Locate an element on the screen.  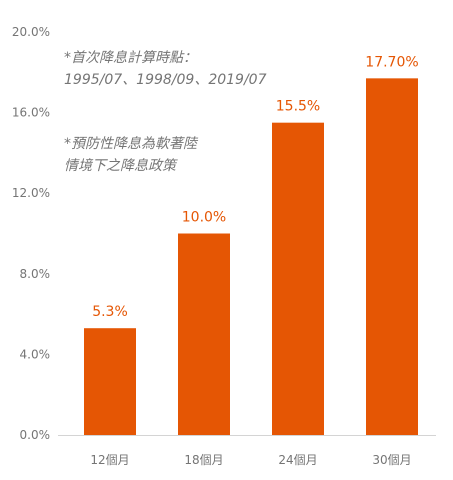
x-category-label: 18個月 is located at coordinates (203, 460).